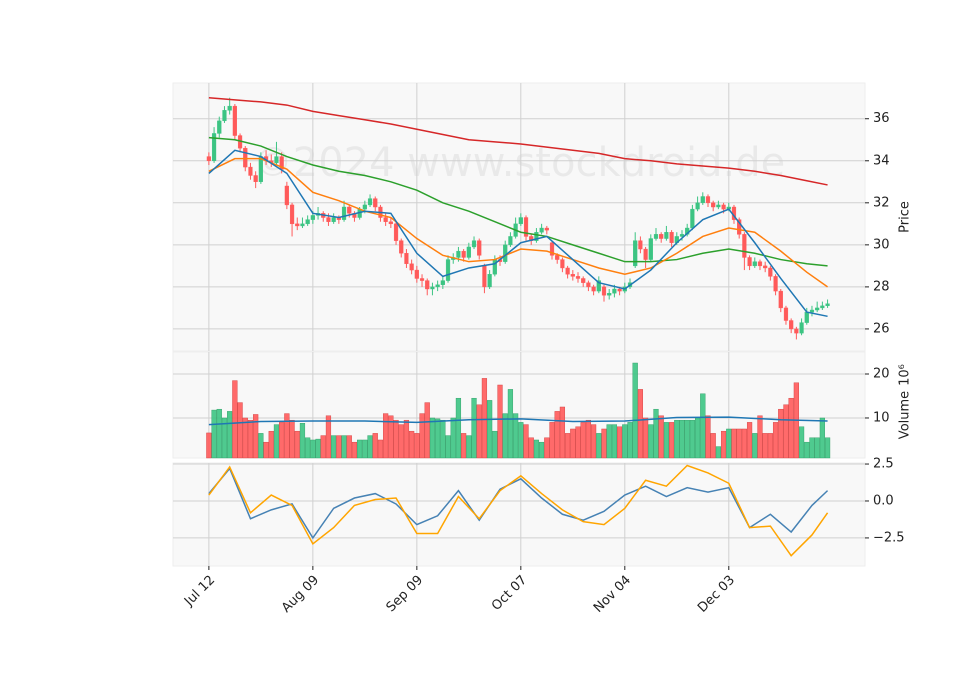 Image resolution: width=960 pixels, height=690 pixels. Describe the element at coordinates (883, 500) in the screenshot. I see `y-tick-label: 0.0` at that location.